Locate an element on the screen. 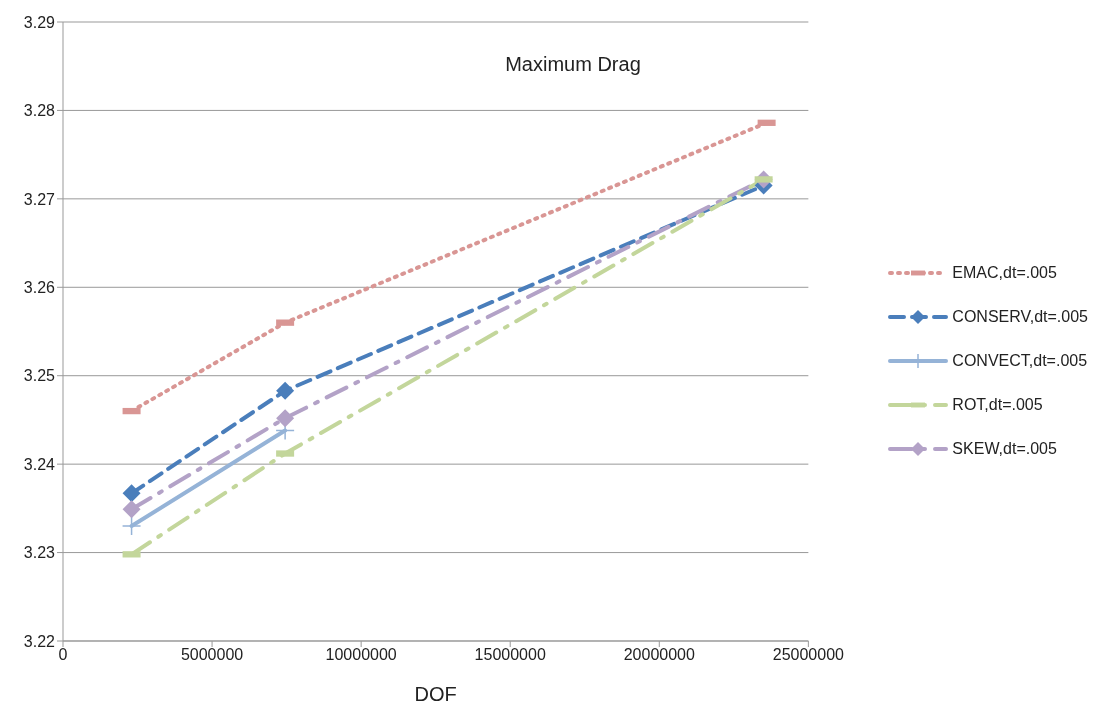  legend-label: CONVECT,dt=.005 is located at coordinates (1020, 360).